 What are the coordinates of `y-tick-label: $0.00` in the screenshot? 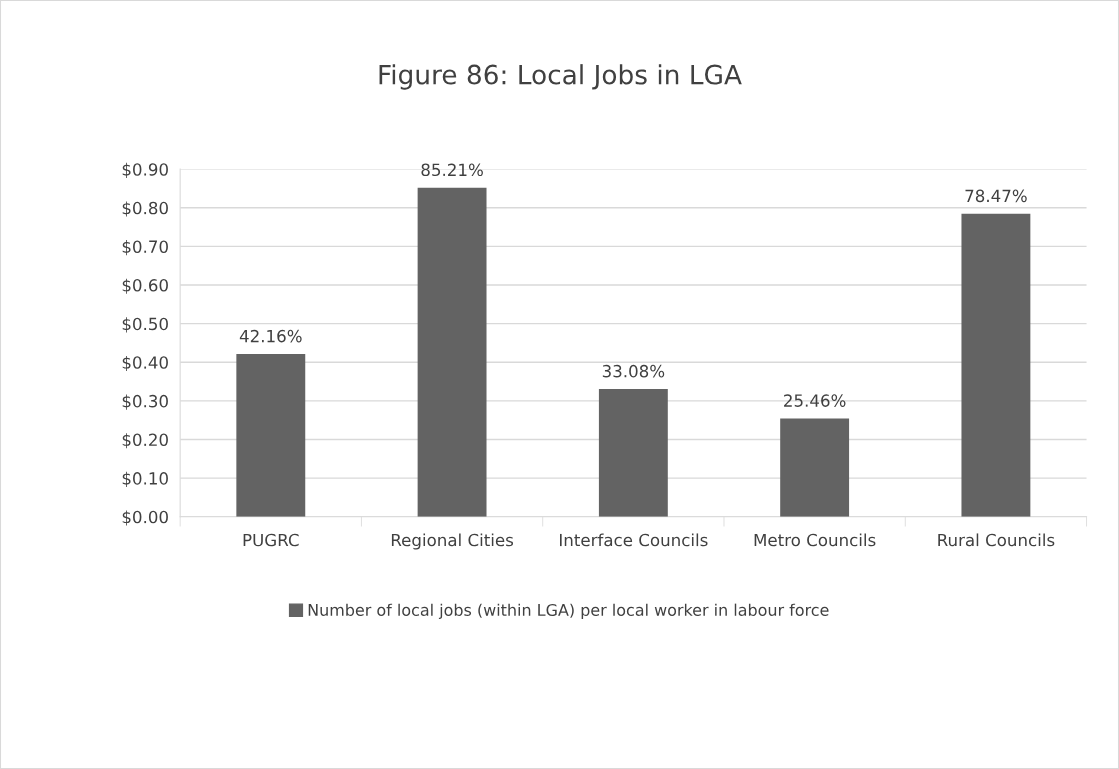 It's located at (145, 518).